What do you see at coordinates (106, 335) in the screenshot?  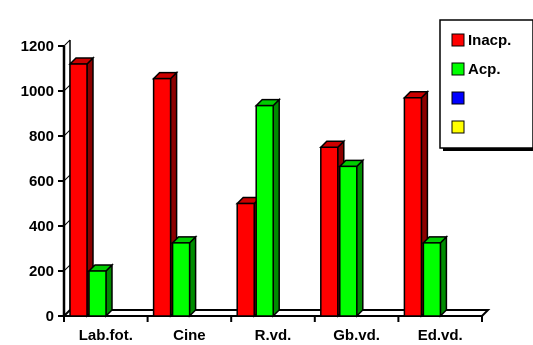 I see `x-tick-label: Lab.fot.` at bounding box center [106, 335].